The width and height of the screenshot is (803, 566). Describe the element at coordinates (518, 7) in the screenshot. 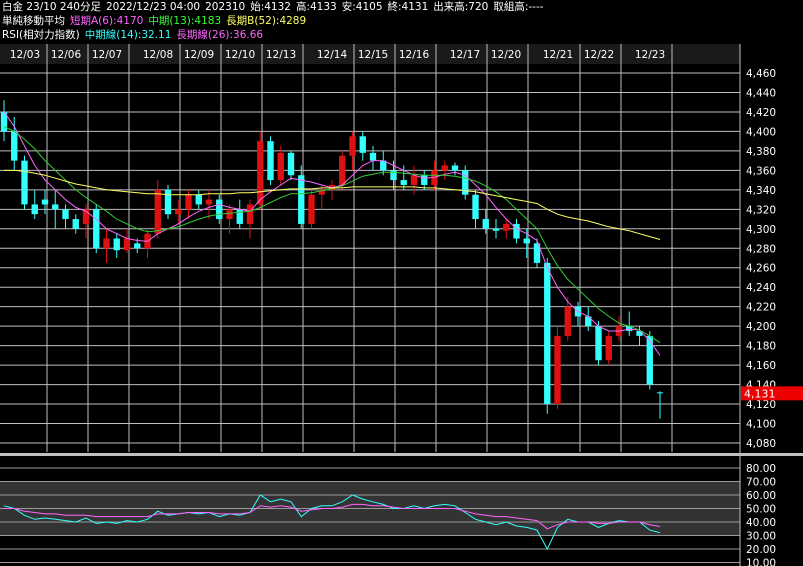

I see `open-interest-value: 取組高:----` at that location.